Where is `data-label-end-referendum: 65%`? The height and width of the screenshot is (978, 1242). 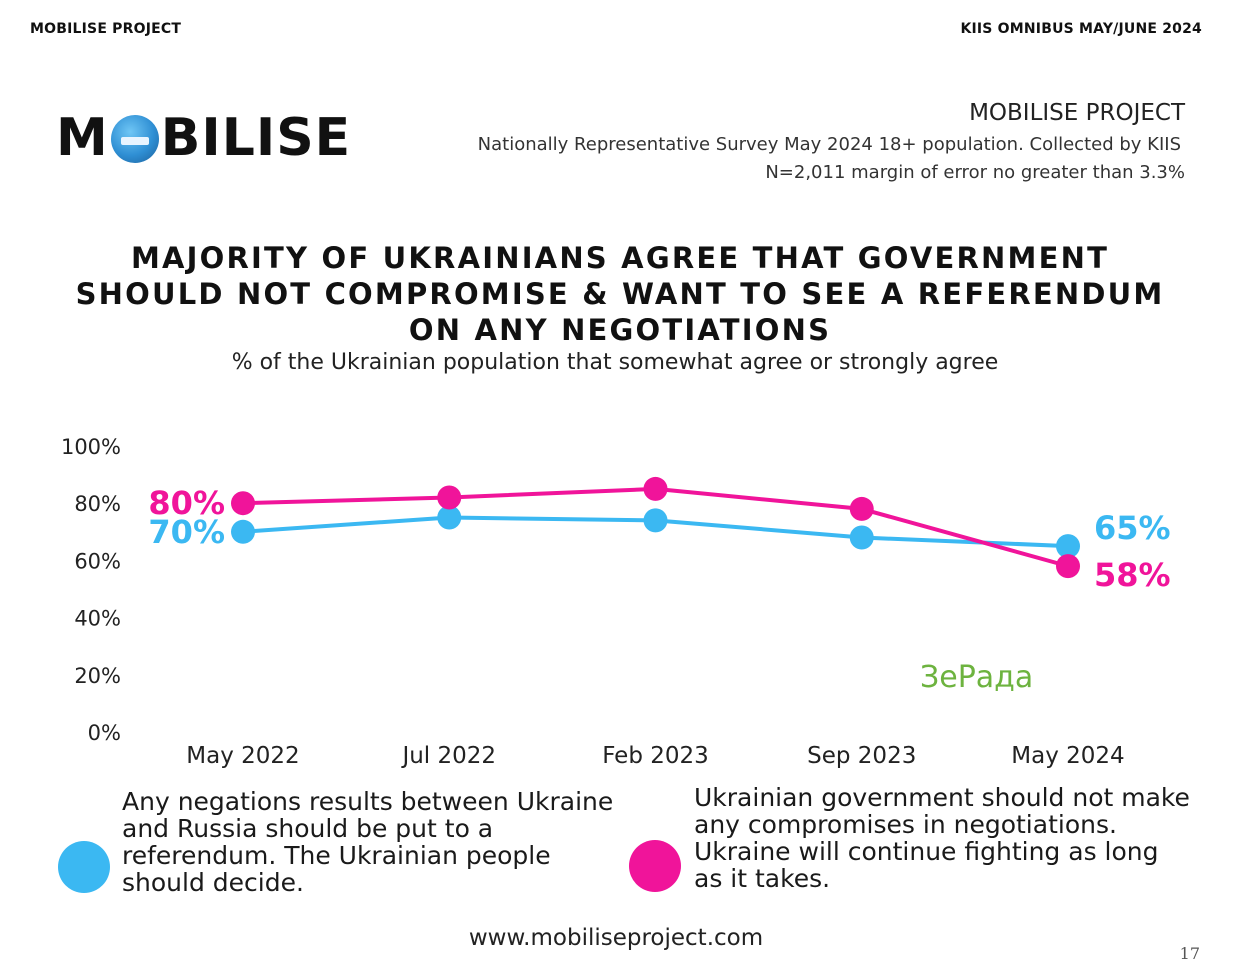 data-label-end-referendum: 65% is located at coordinates (1132, 528).